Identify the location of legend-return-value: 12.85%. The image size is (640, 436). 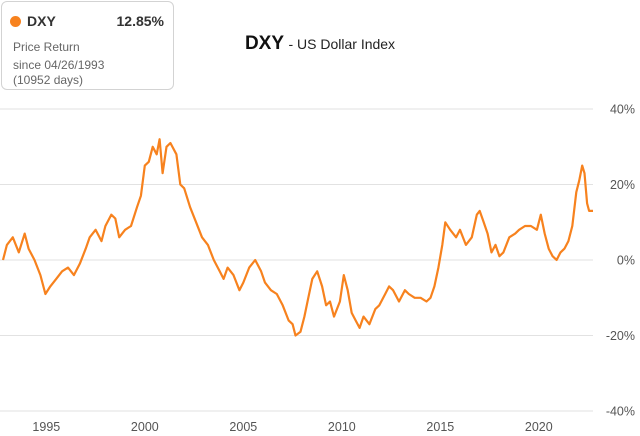
(140, 21).